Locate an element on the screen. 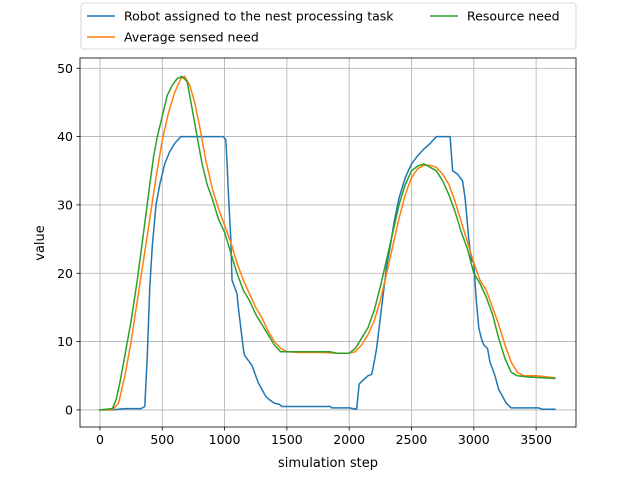  y-tick-label: 20 is located at coordinates (65, 273).